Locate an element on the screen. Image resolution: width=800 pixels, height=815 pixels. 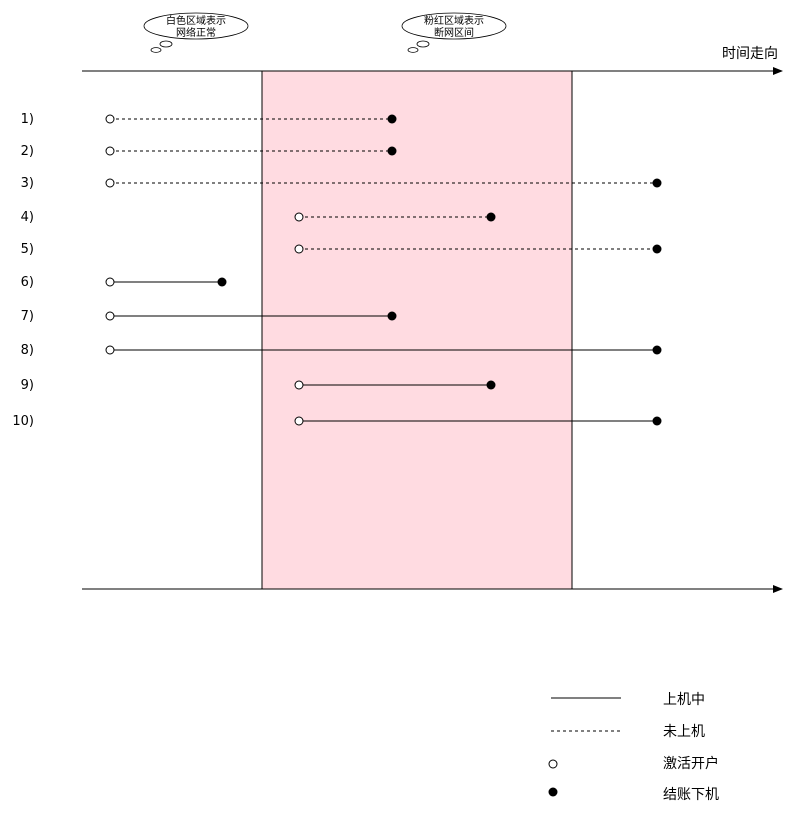
legend-open-circle-label: 激活开户 is located at coordinates (691, 763).